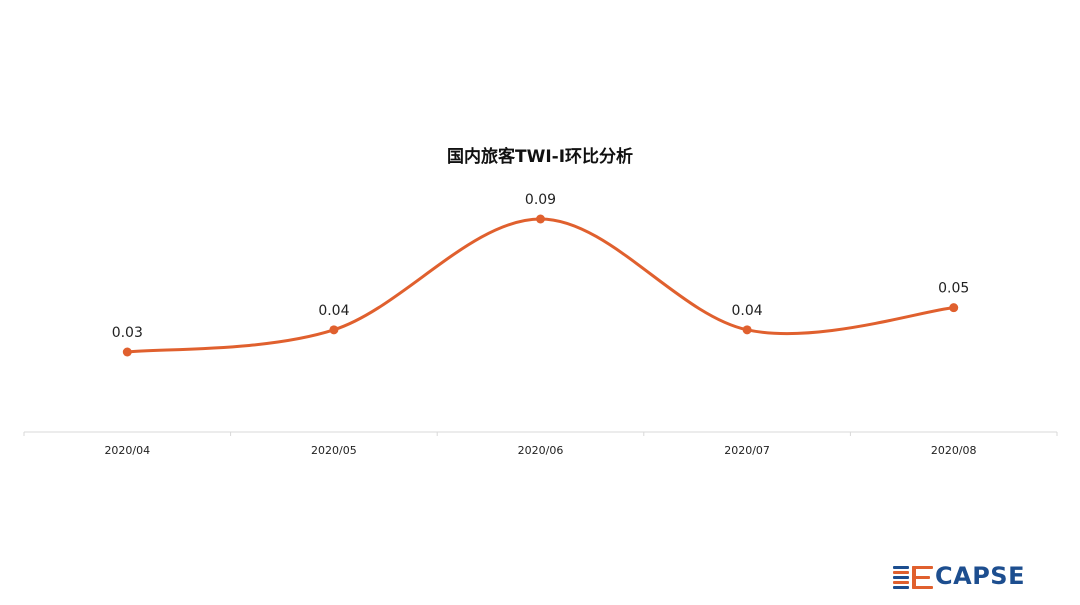  I want to click on x-axis: 2020/04 2020/05 2020/06 2020/07 2020/08, so click(540, 444).